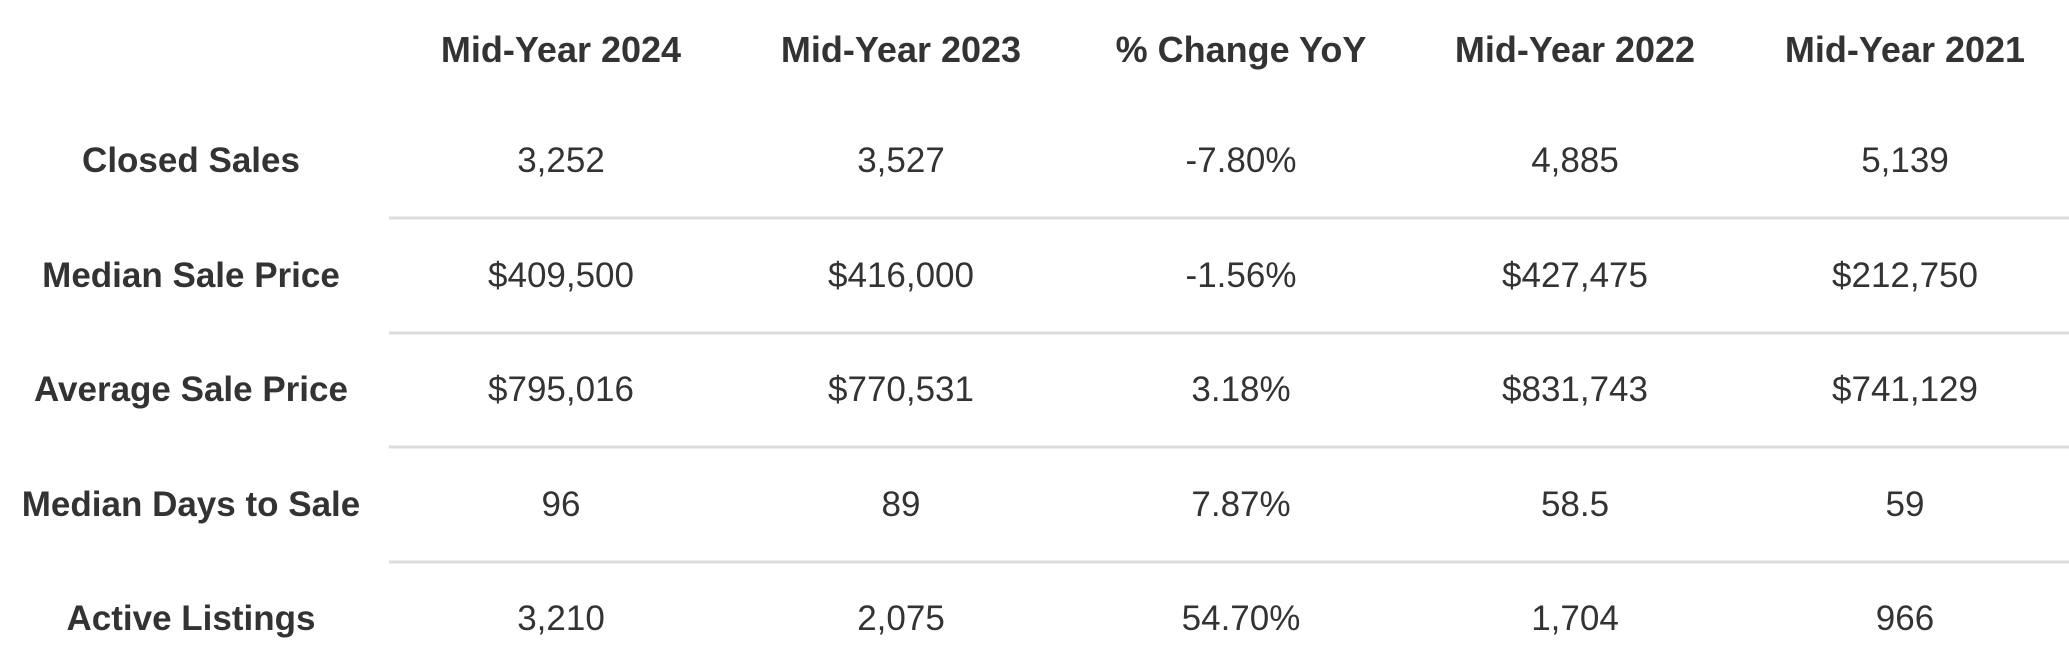 Image resolution: width=2069 pixels, height=650 pixels. I want to click on column-header: % Change YoY, so click(1241, 49).